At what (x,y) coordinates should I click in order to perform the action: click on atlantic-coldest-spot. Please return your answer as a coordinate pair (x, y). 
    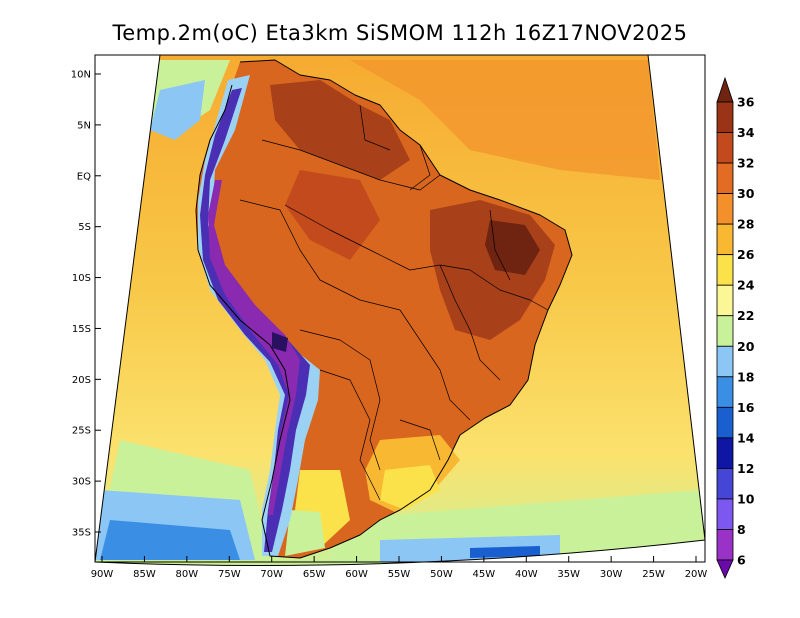
    Looking at the image, I should click on (505, 552).